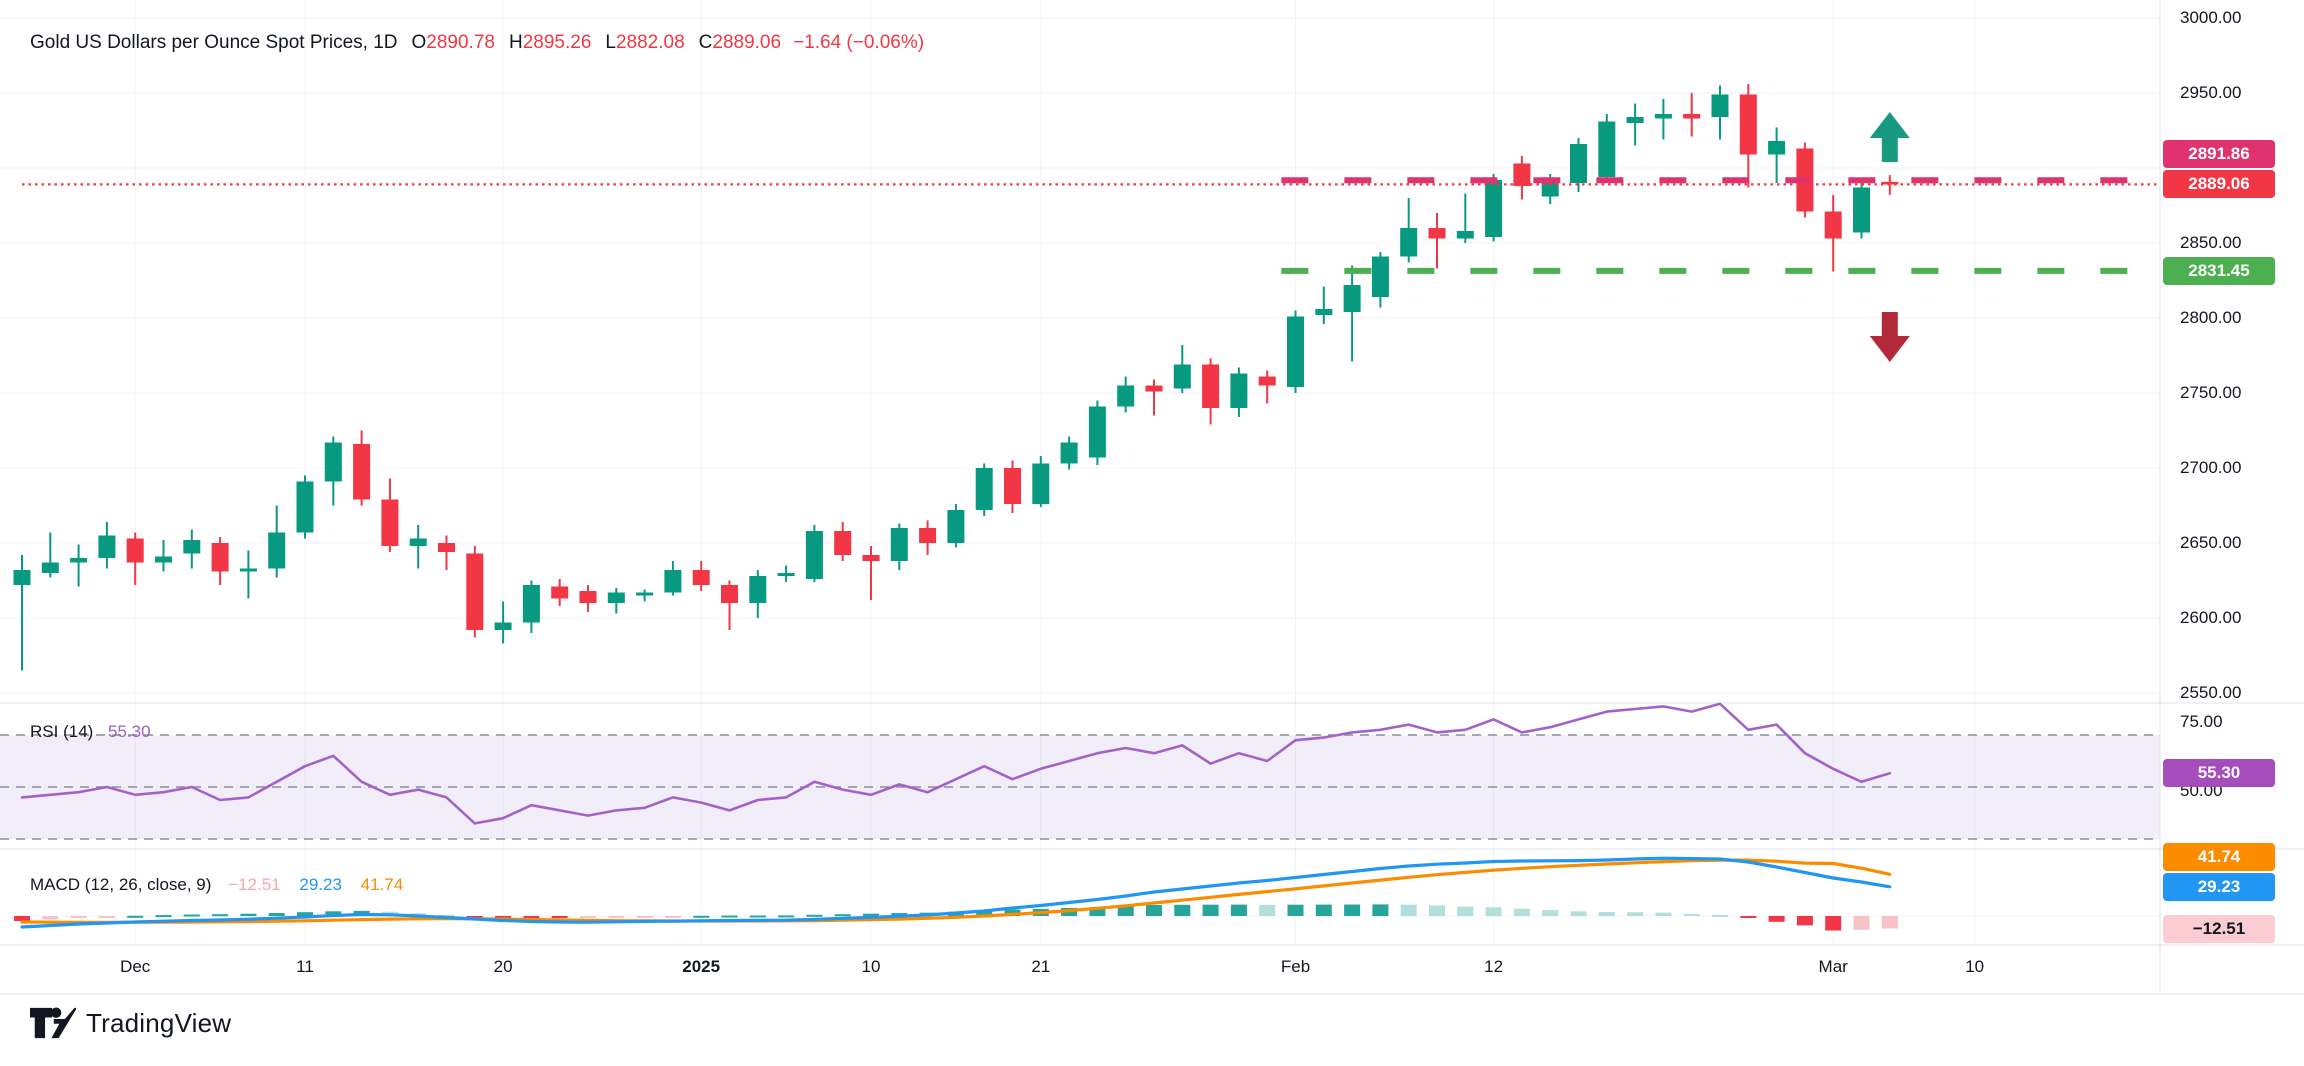 This screenshot has width=2304, height=1066. What do you see at coordinates (503, 966) in the screenshot?
I see `time-tick-label: 20` at bounding box center [503, 966].